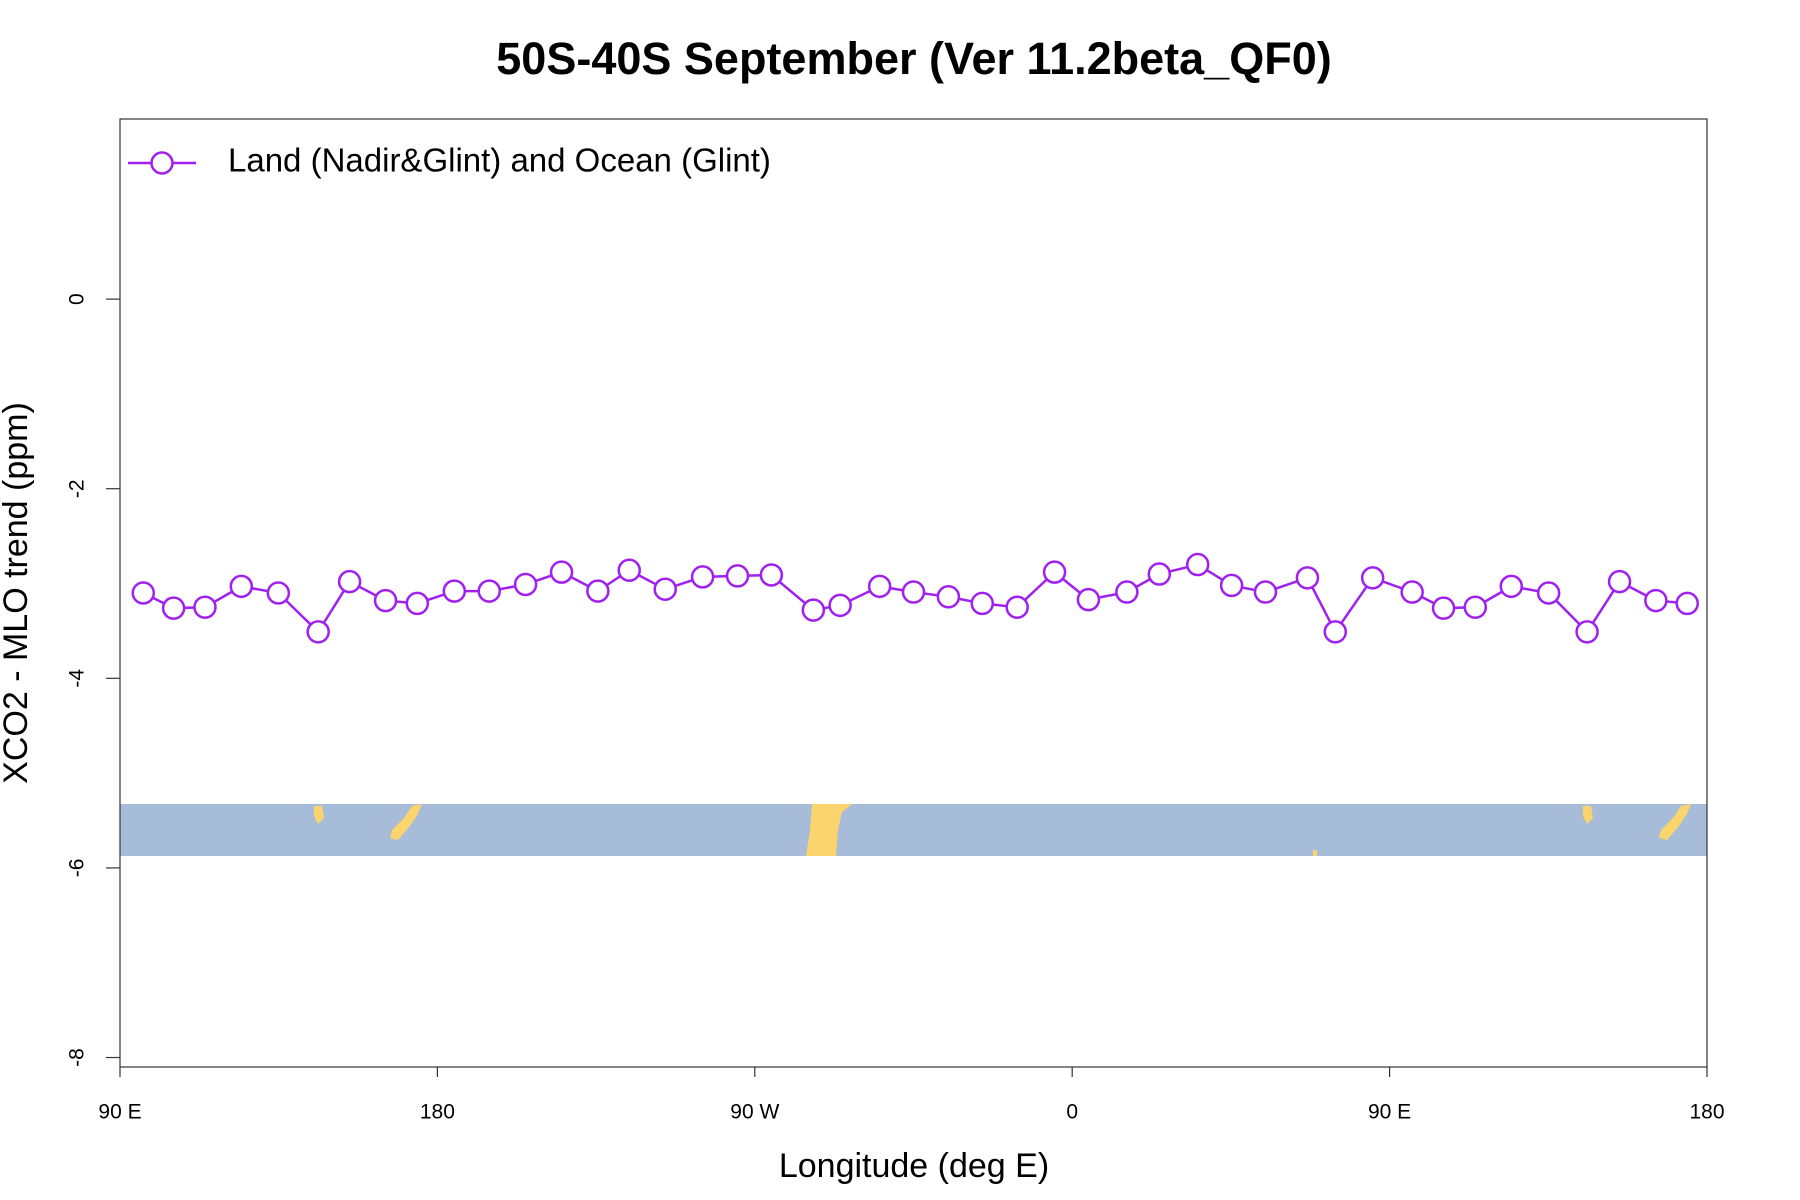 Image resolution: width=1800 pixels, height=1200 pixels. I want to click on y-tick-label: -6, so click(77, 868).